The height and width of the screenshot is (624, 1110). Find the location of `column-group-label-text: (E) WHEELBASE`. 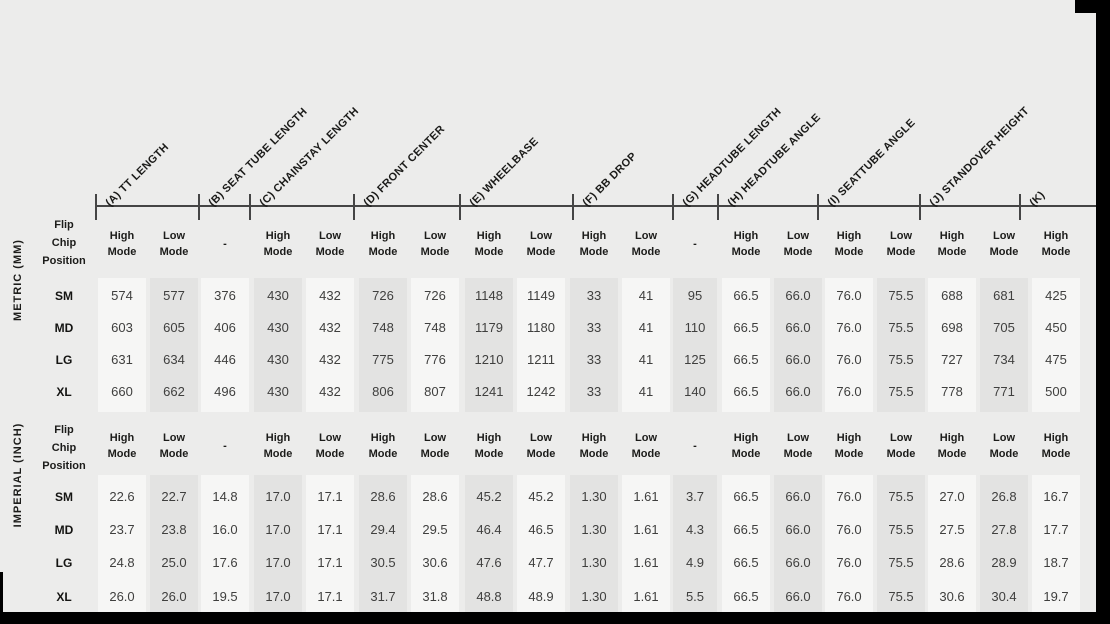

column-group-label-text: (E) WHEELBASE is located at coordinates (504, 172).